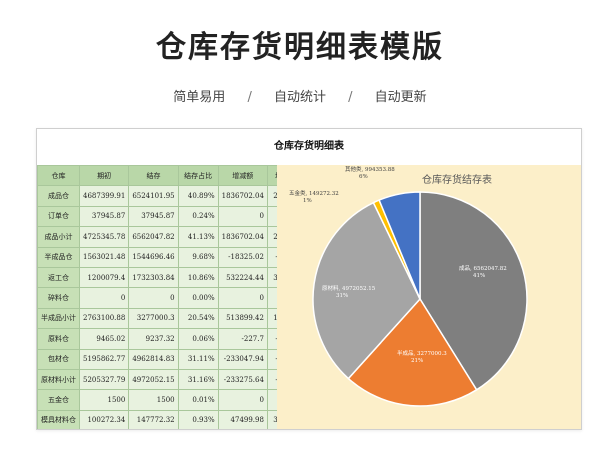 This screenshot has height=460, width=600. Describe the element at coordinates (58, 277) in the screenshot. I see `row-label-cell: 返工仓` at that location.